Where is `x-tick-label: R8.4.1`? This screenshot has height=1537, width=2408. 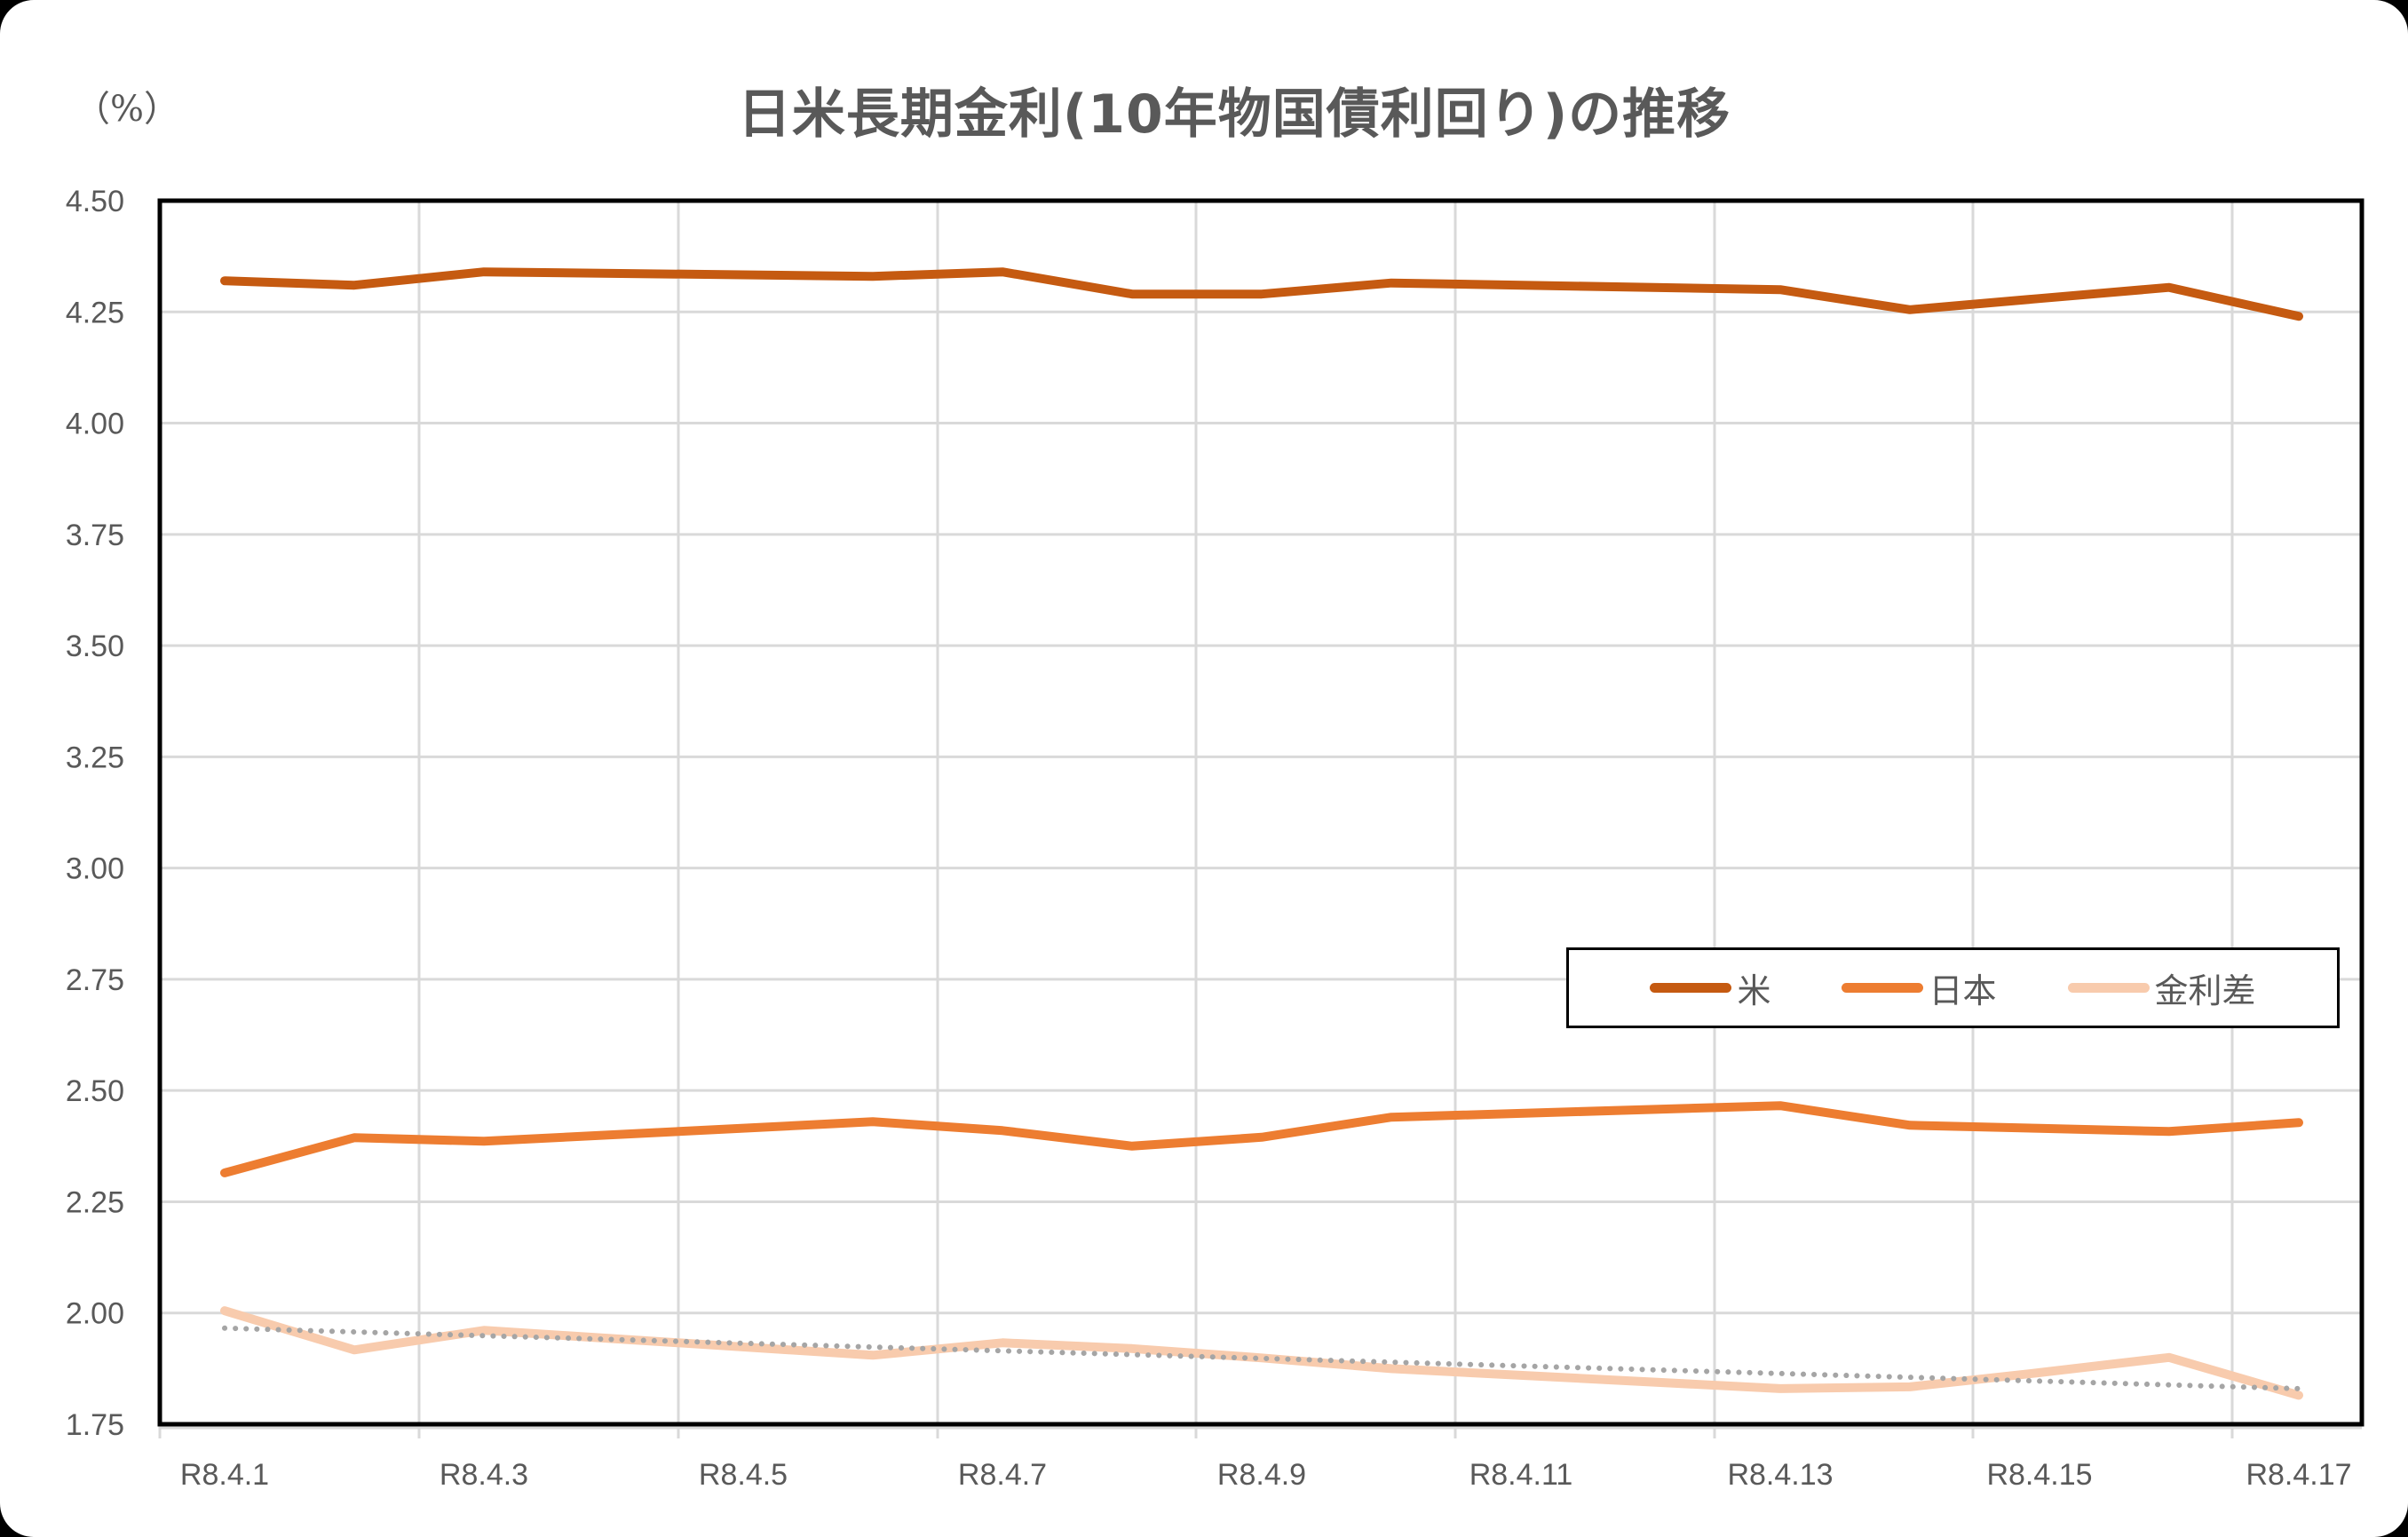
x-tick-label: R8.4.1 is located at coordinates (224, 1475).